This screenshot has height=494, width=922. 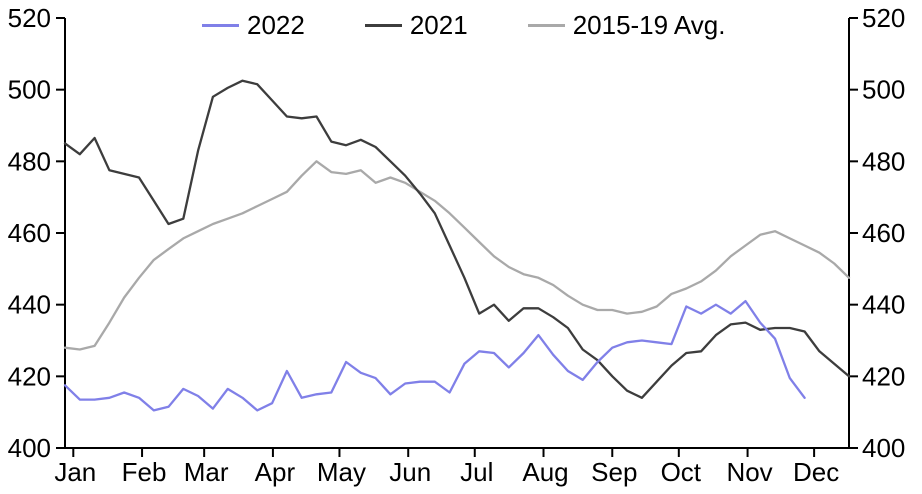 I want to click on legend-swatch-2022-line, so click(x=220, y=25).